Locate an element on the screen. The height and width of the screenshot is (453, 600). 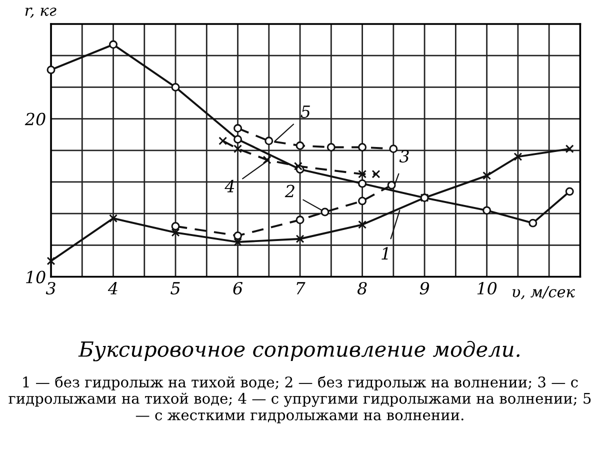
x-tick-label: 9 is located at coordinates (425, 288).